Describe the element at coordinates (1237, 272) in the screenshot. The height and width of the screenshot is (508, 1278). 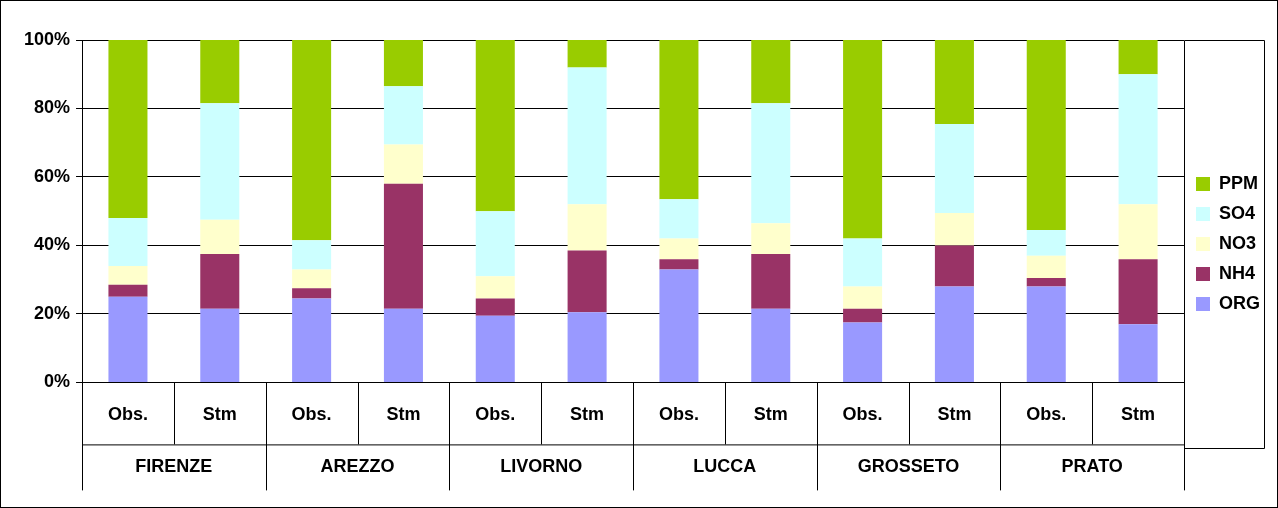
I see `legend-label: NH4` at that location.